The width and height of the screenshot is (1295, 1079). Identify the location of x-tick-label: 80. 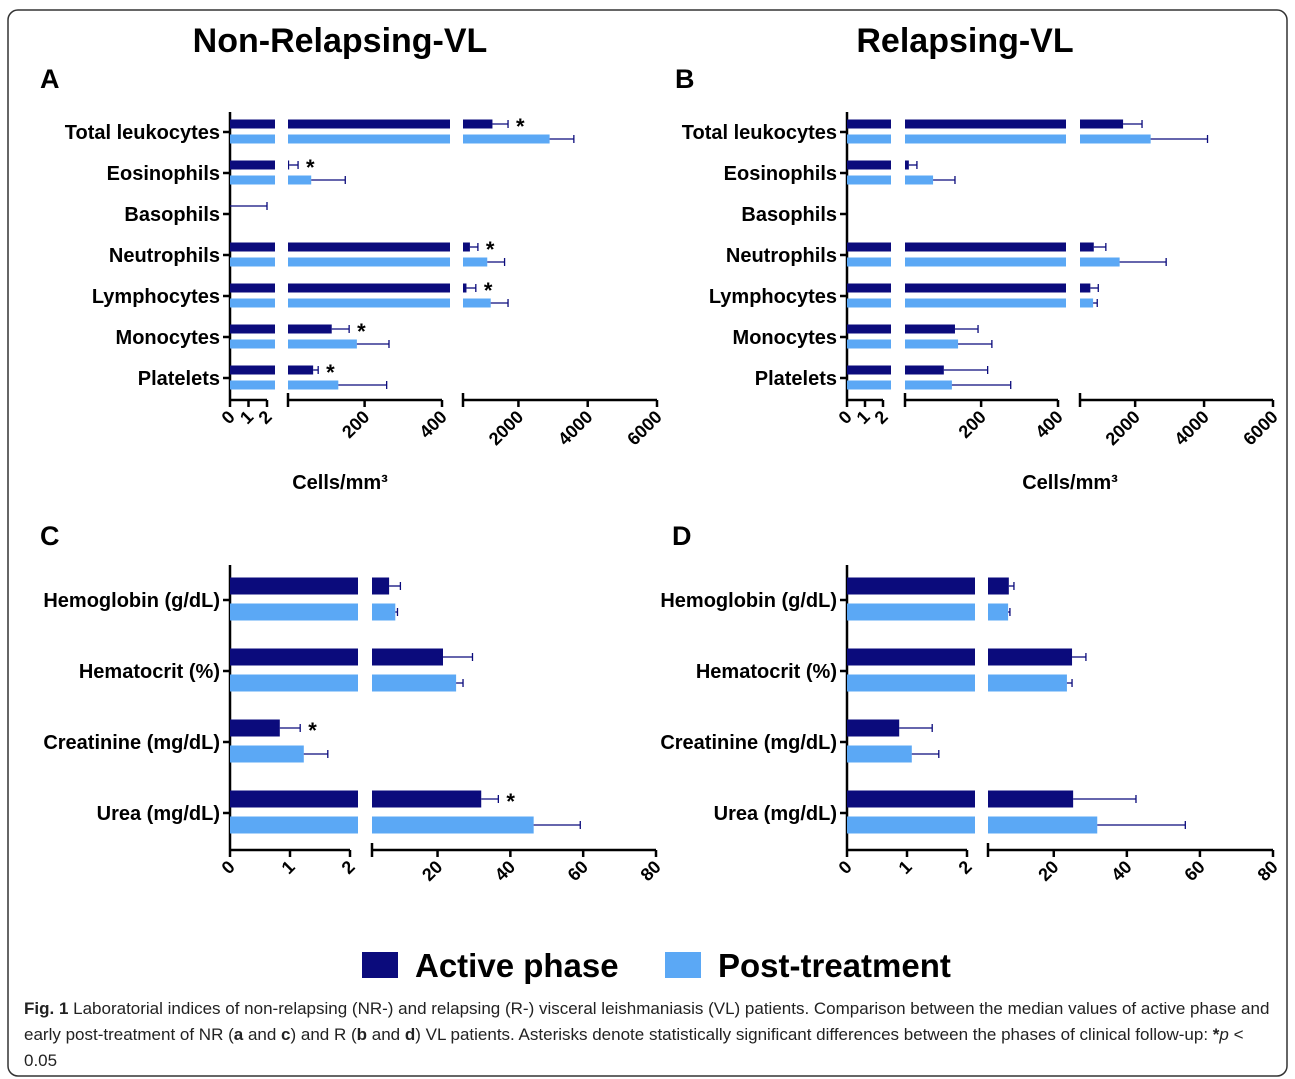
(651, 871).